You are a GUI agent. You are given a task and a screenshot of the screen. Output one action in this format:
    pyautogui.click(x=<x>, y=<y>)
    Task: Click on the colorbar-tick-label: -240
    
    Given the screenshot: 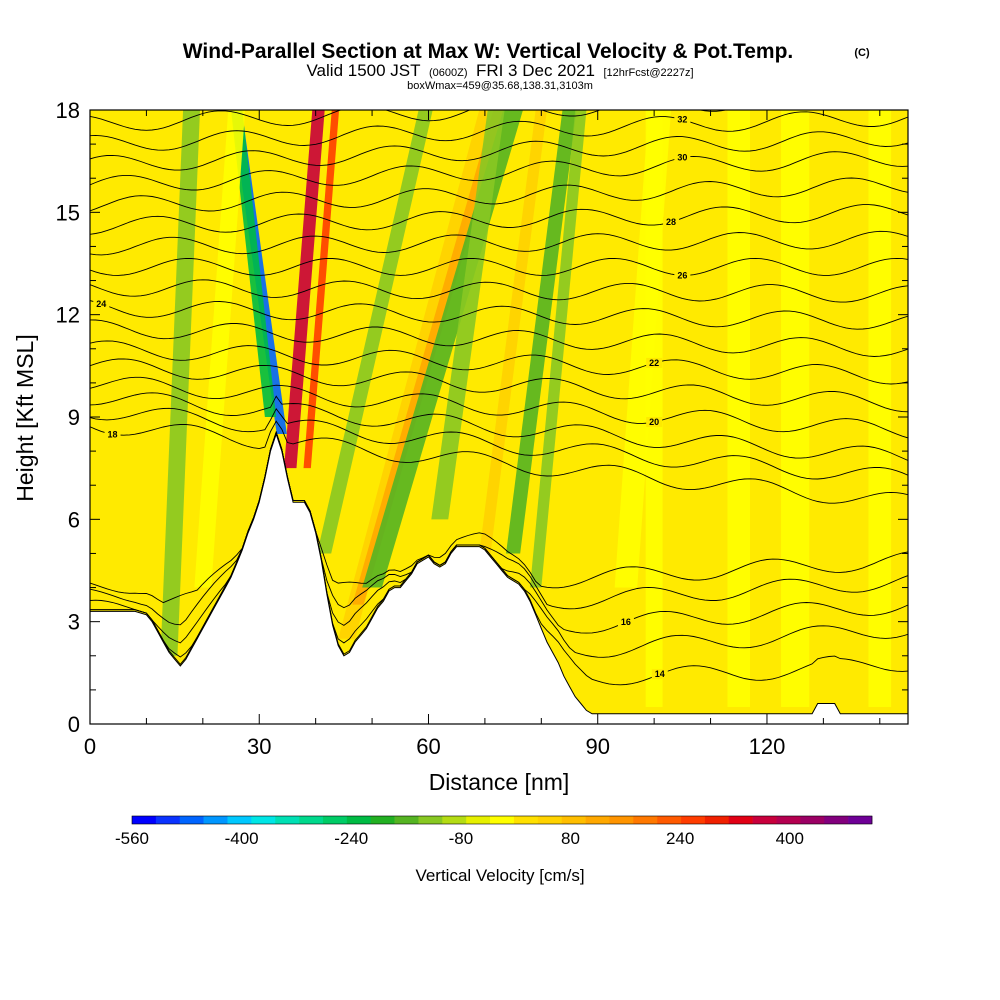 What is the action you would take?
    pyautogui.click(x=351, y=838)
    